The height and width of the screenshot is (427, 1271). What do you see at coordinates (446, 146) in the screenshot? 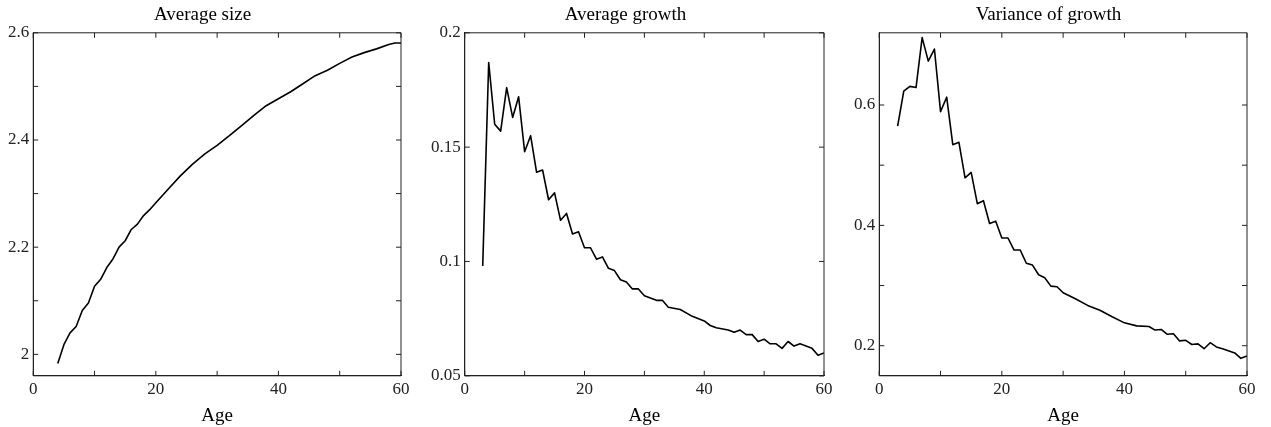
I see `y-tick-label: 0.15` at bounding box center [446, 146].